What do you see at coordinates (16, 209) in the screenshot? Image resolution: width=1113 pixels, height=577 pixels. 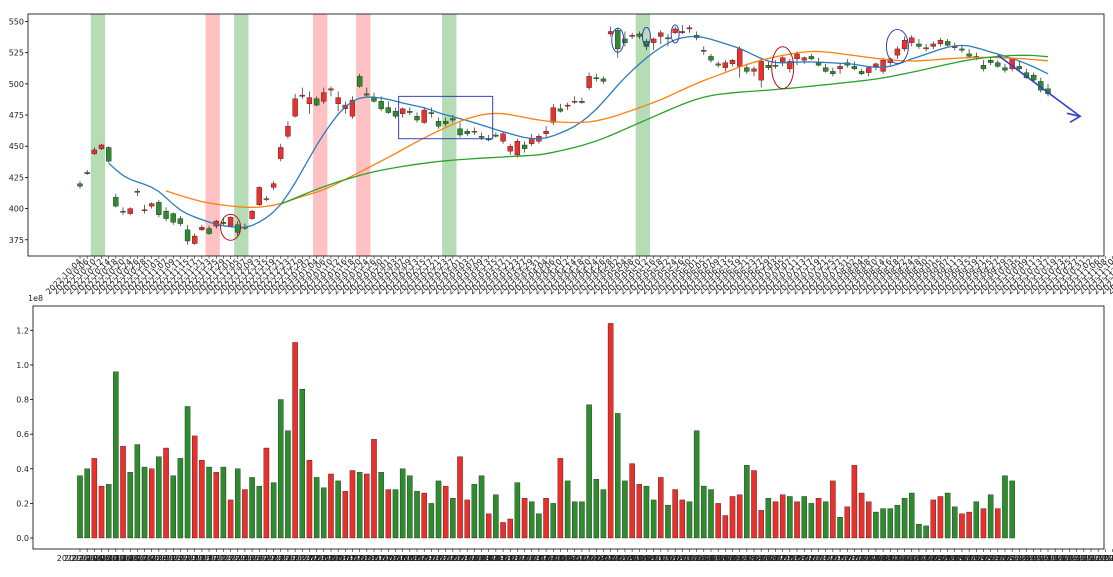 I see `y-tick-label: 400` at bounding box center [16, 209].